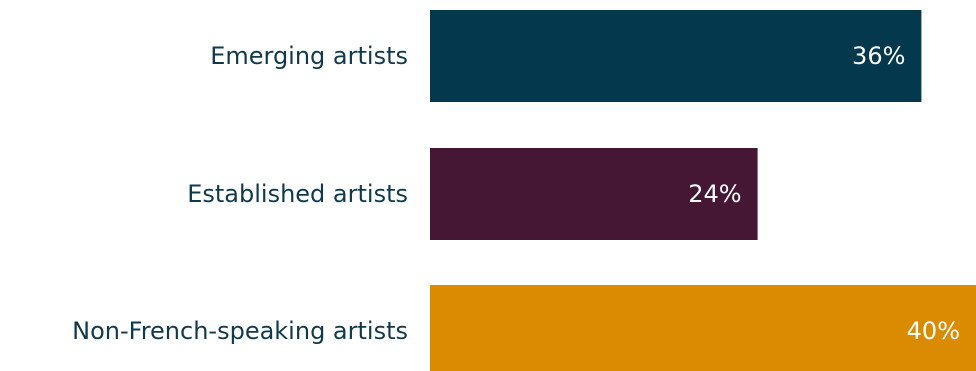  Describe the element at coordinates (309, 56) in the screenshot. I see `category-label: Emerging artists` at that location.